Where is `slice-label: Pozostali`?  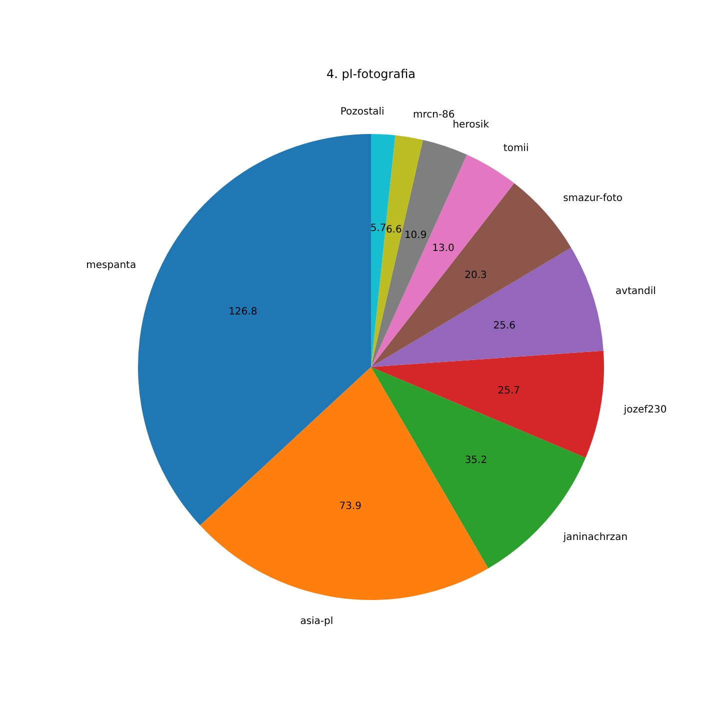 slice-label: Pozostali is located at coordinates (362, 112).